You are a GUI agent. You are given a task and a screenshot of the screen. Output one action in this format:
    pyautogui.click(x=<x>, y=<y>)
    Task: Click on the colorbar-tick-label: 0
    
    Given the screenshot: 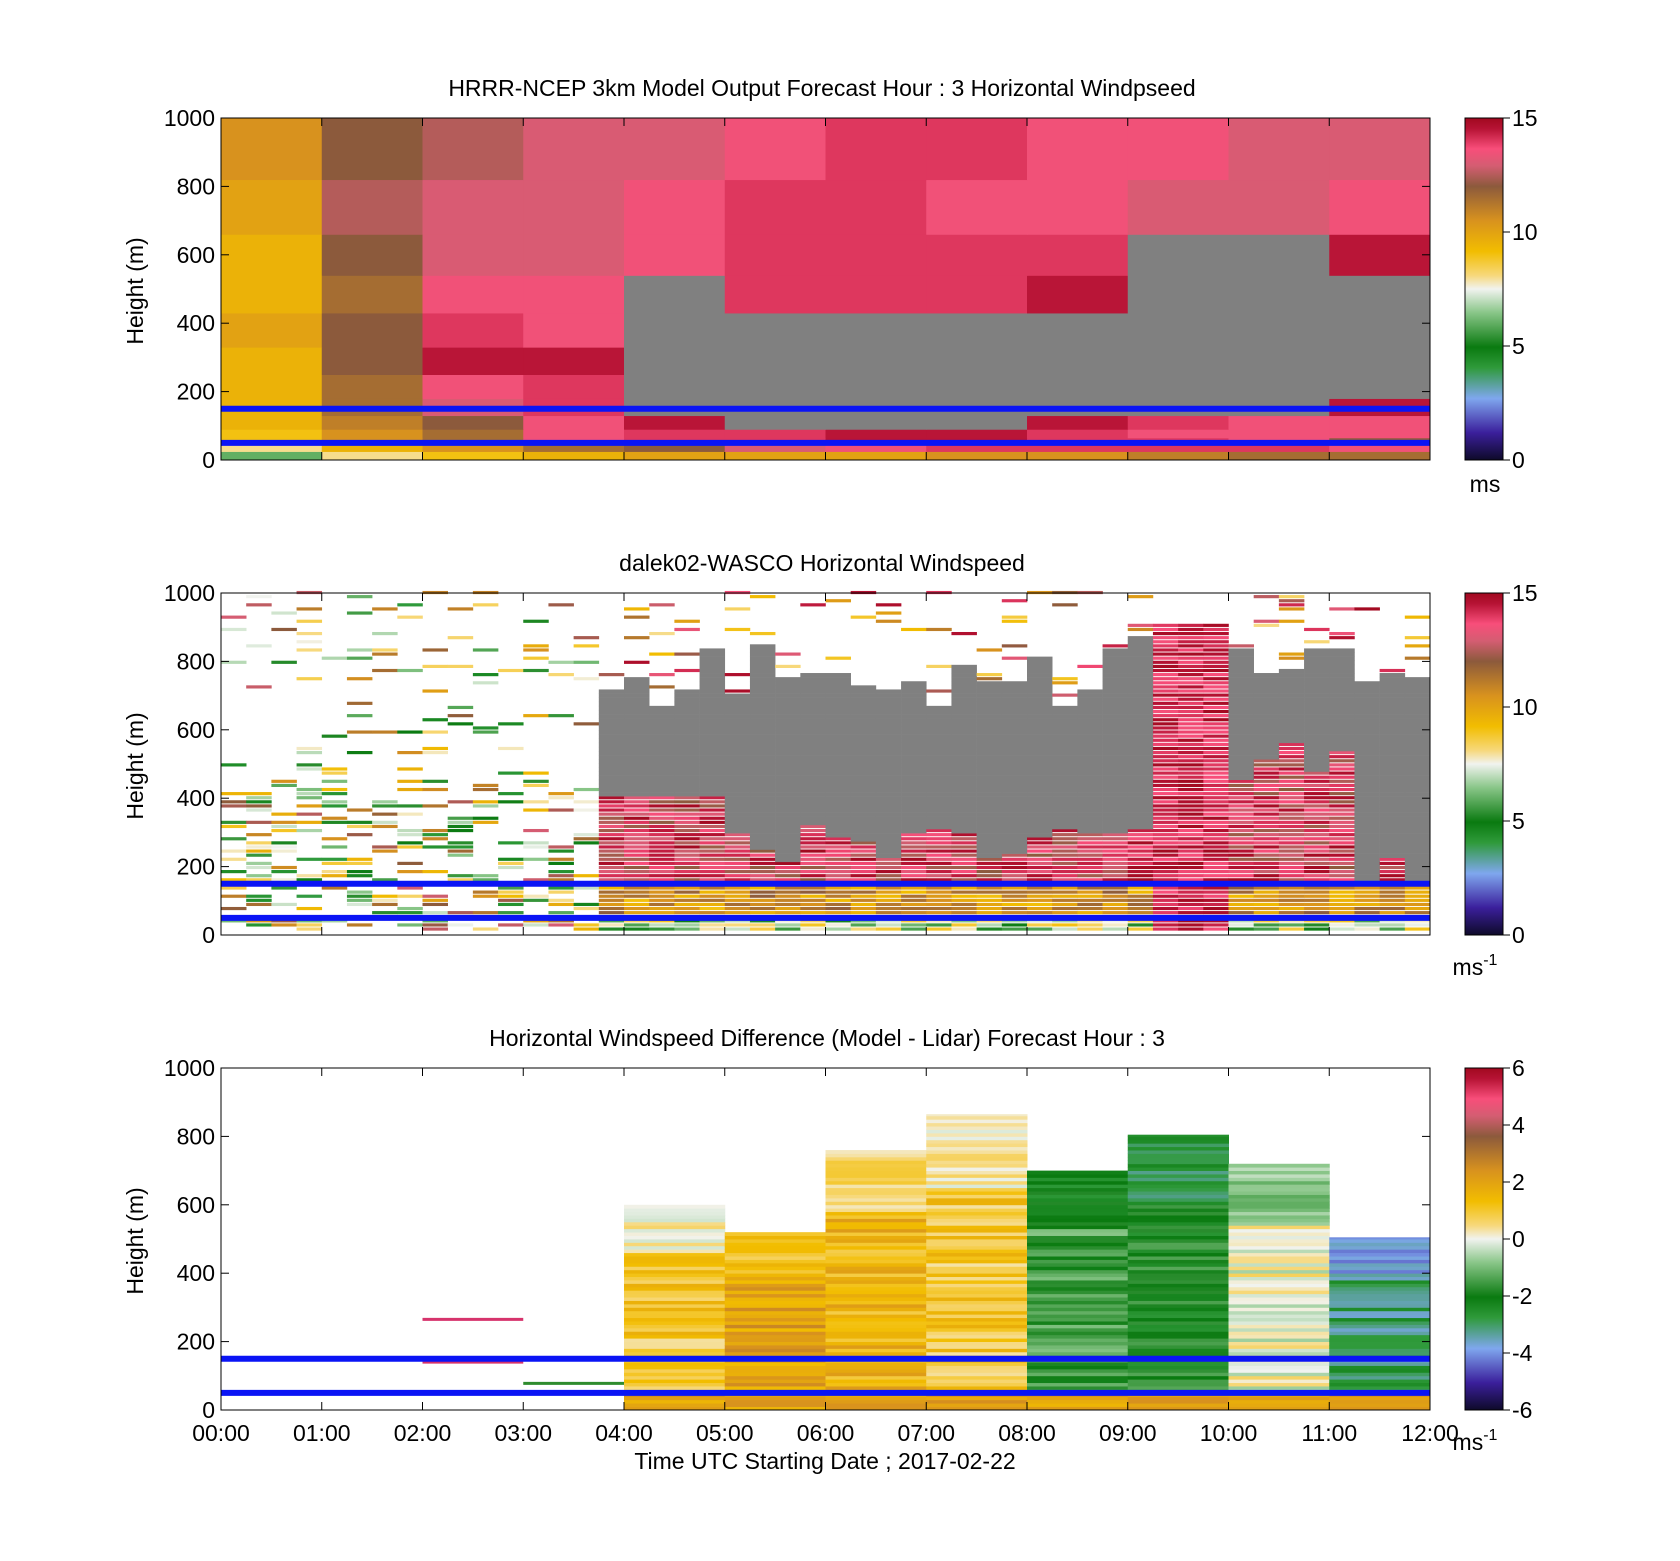 What is the action you would take?
    pyautogui.click(x=1518, y=935)
    